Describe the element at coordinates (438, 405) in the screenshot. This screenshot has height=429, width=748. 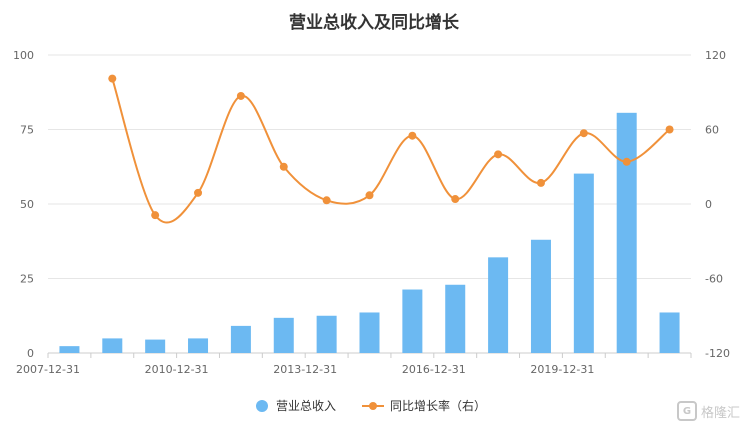
I see `legend-growth-label: 同比增长率（右）` at that location.